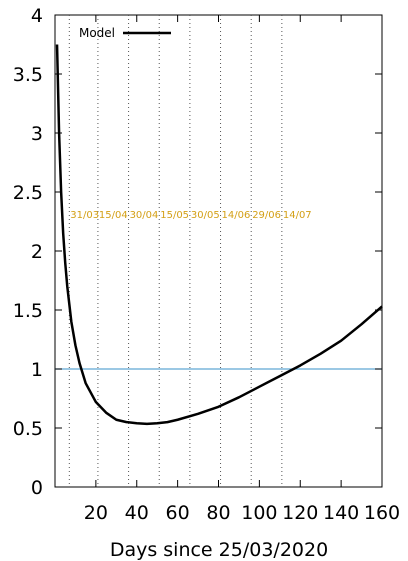 This screenshot has height=561, width=408. What do you see at coordinates (96, 513) in the screenshot?
I see `x-tick-label: 20` at bounding box center [96, 513].